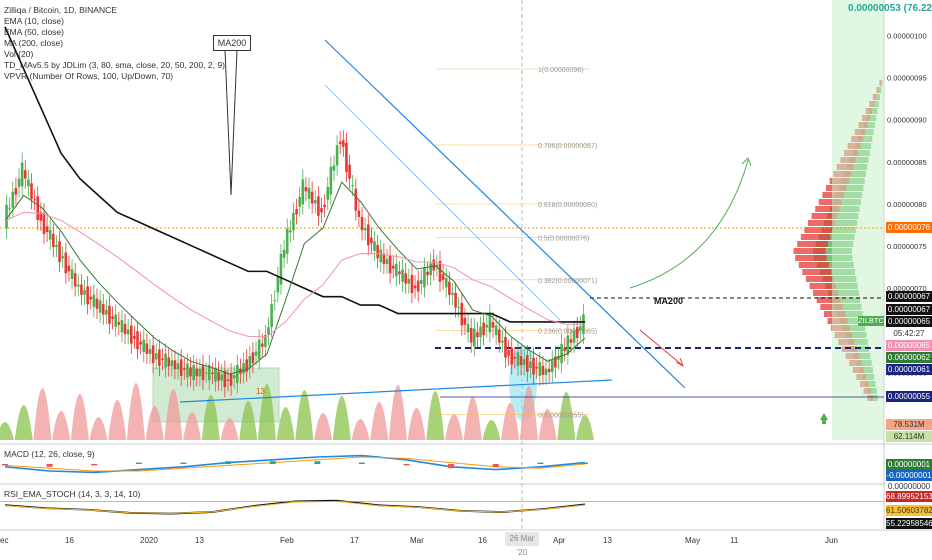  I want to click on legend-ema10: EMA (10, close), so click(34, 21).